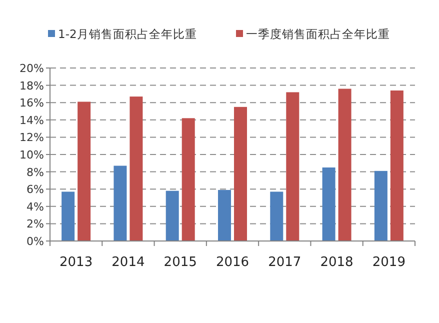 Image resolution: width=439 pixels, height=323 pixels. I want to click on x-tick-label: 2014, so click(128, 262).